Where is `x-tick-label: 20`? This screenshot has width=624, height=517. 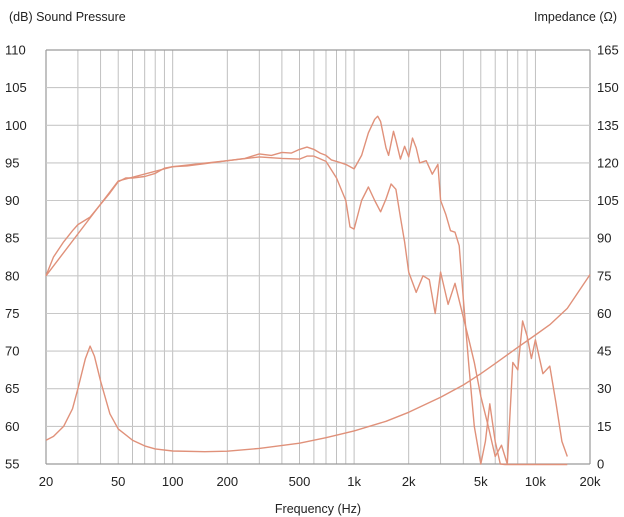 x-tick-label: 20 is located at coordinates (46, 481).